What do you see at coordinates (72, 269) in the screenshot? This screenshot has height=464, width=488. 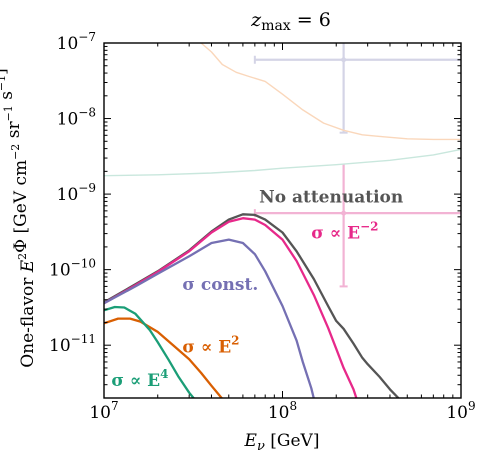 I see `y-tick-label: 10⁻¹⁰` at bounding box center [72, 269].